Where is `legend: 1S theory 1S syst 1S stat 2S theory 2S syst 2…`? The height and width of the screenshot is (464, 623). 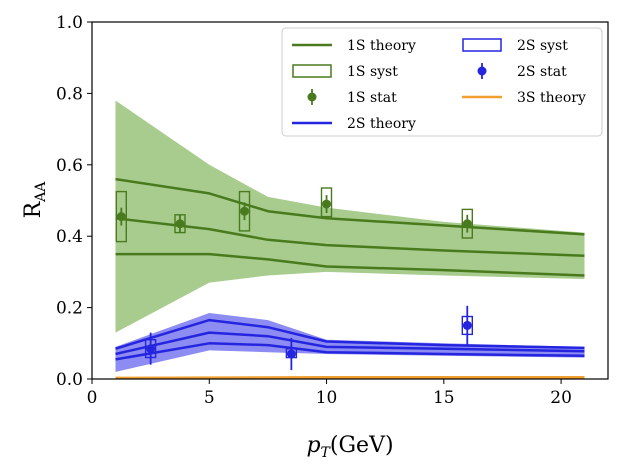
legend: 1S theory 1S syst 1S stat 2S theory 2S syst 2… is located at coordinates (442, 82).